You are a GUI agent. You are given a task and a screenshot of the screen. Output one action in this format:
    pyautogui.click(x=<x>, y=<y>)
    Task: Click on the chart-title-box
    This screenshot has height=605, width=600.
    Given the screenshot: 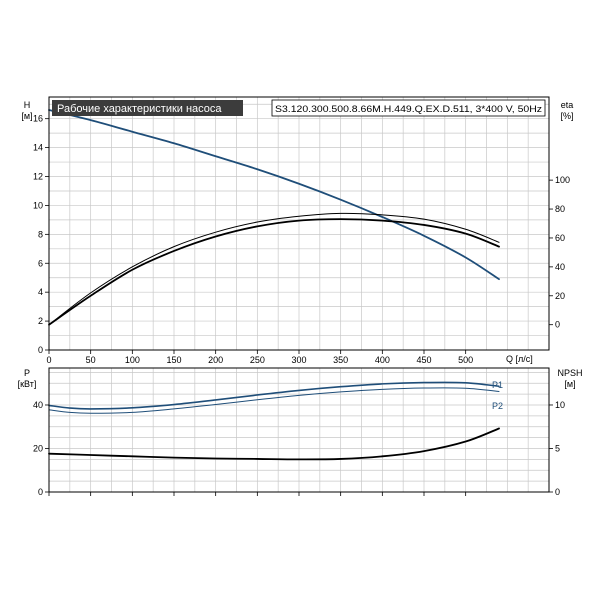 What is the action you would take?
    pyautogui.click(x=147, y=108)
    